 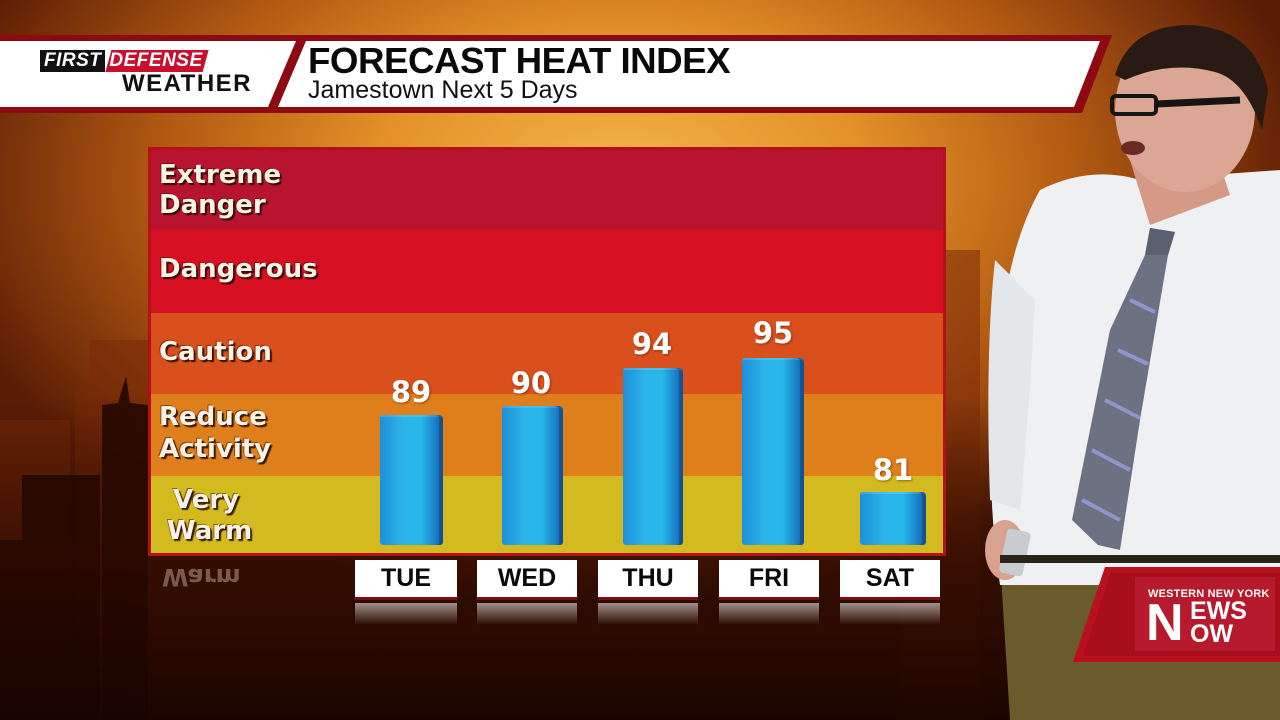 I want to click on bar-sat, so click(x=893, y=518).